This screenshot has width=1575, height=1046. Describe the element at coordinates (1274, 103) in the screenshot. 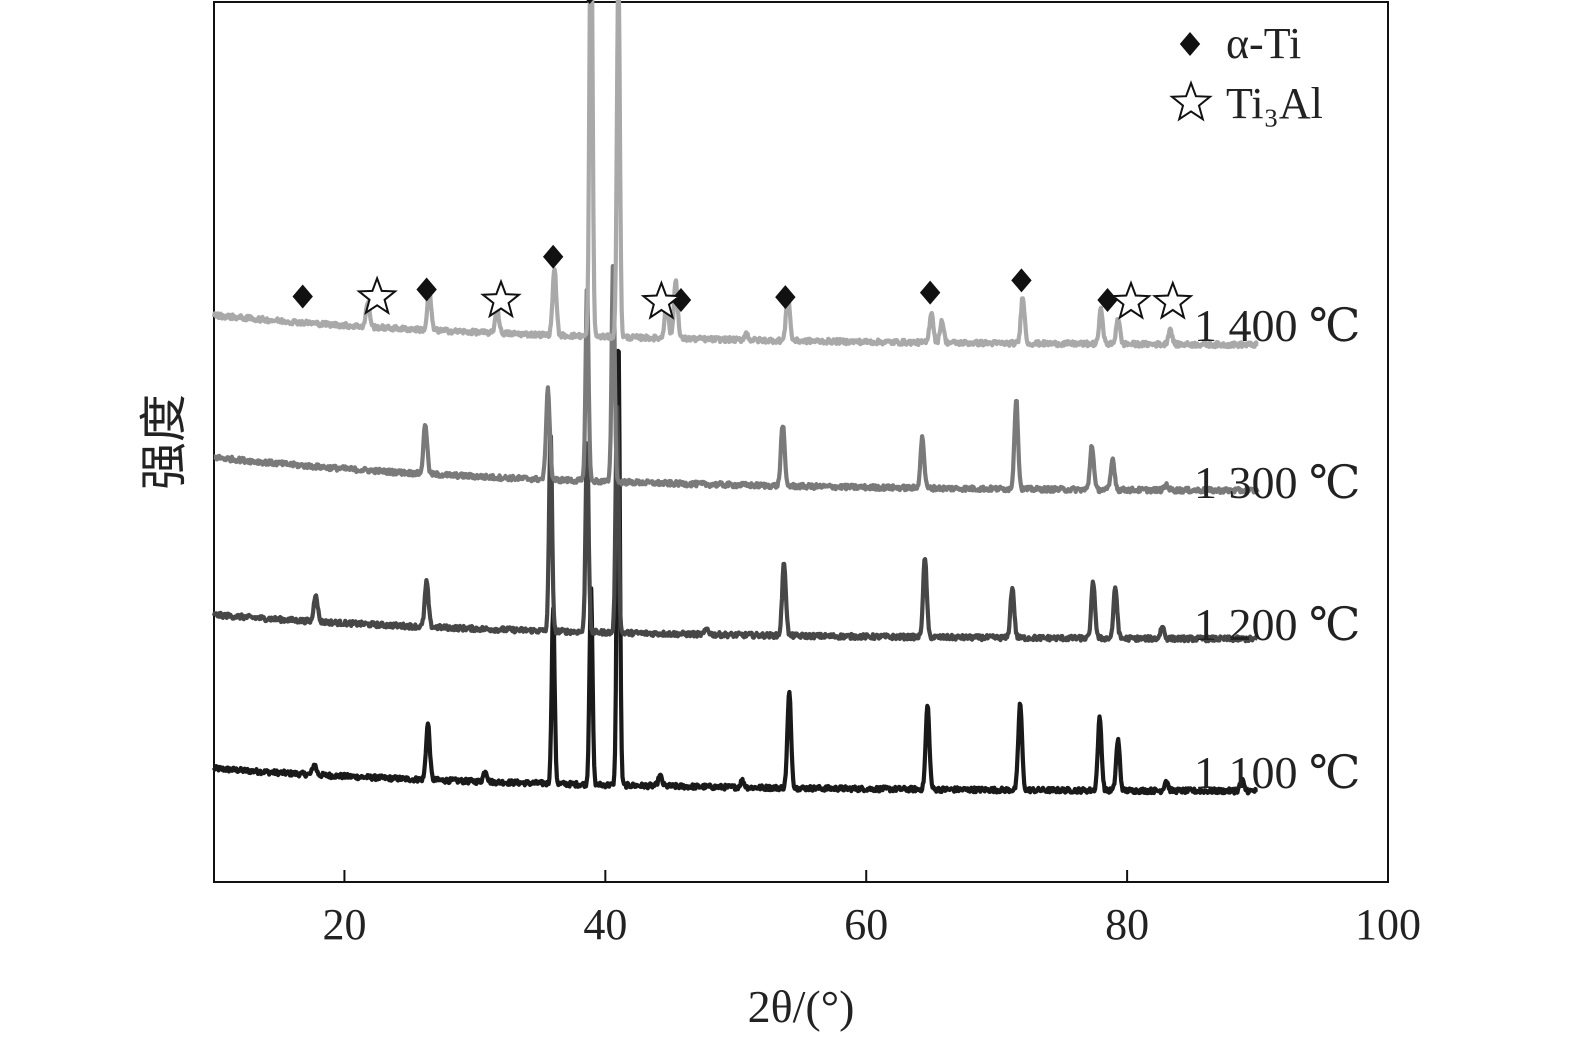

I see `legend-label-ti3al: Ti₃Al` at that location.